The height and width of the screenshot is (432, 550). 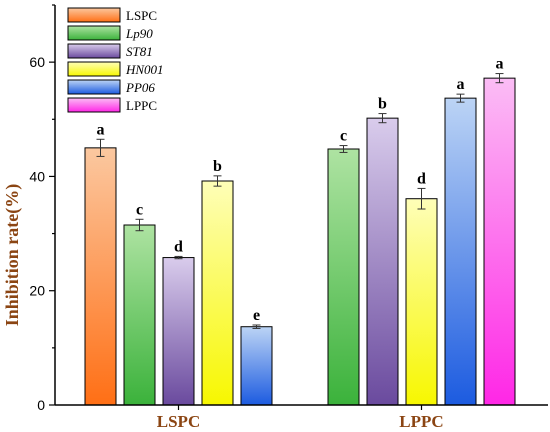 I want to click on y-tick-label: 40, so click(x=37, y=176).